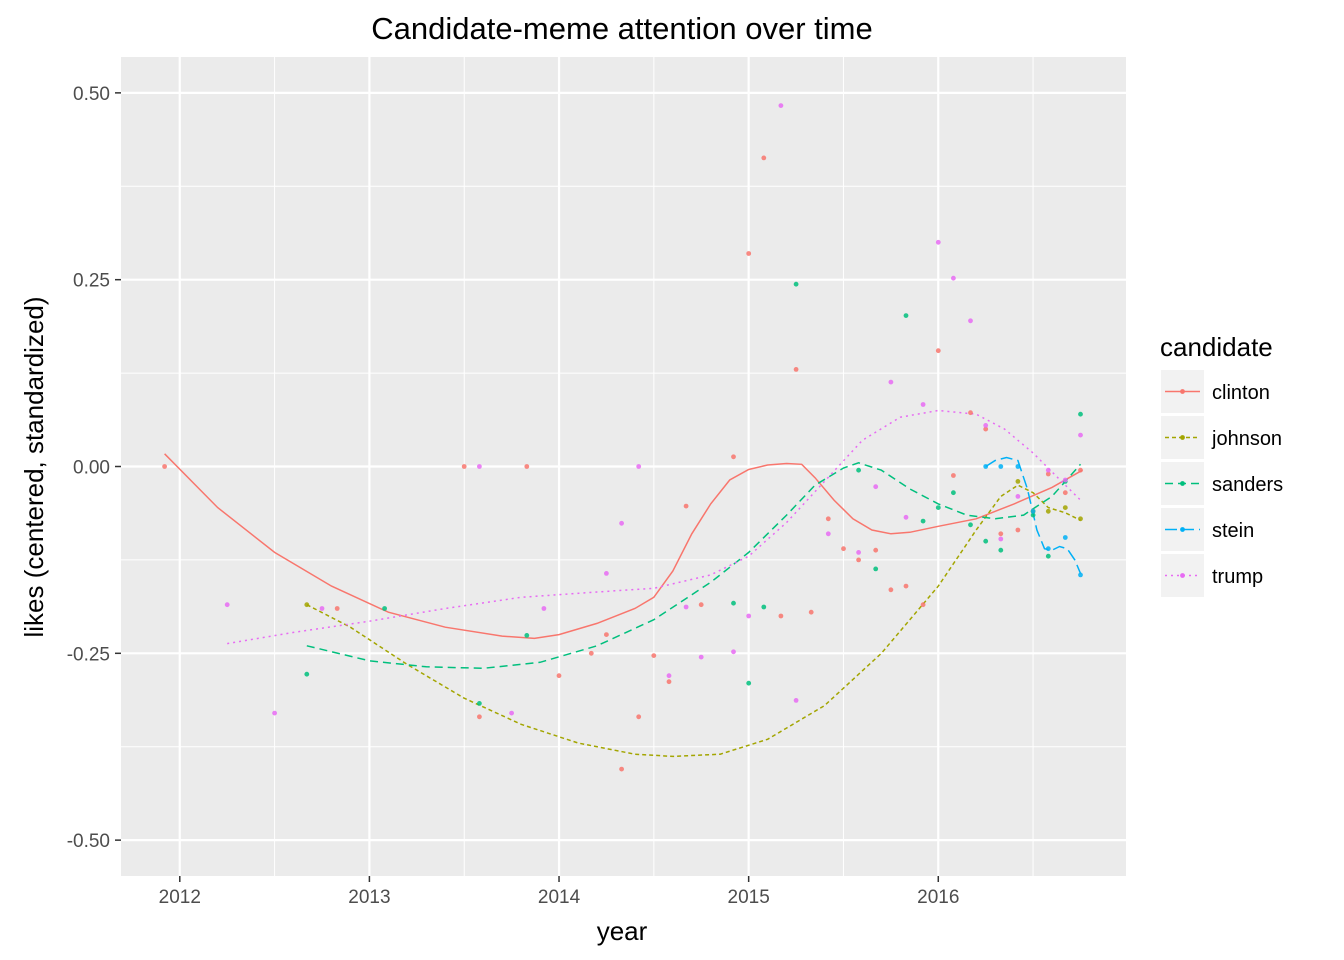 This screenshot has width=1344, height=960. I want to click on chart-title: Candidate-meme attention over time, so click(621, 28).